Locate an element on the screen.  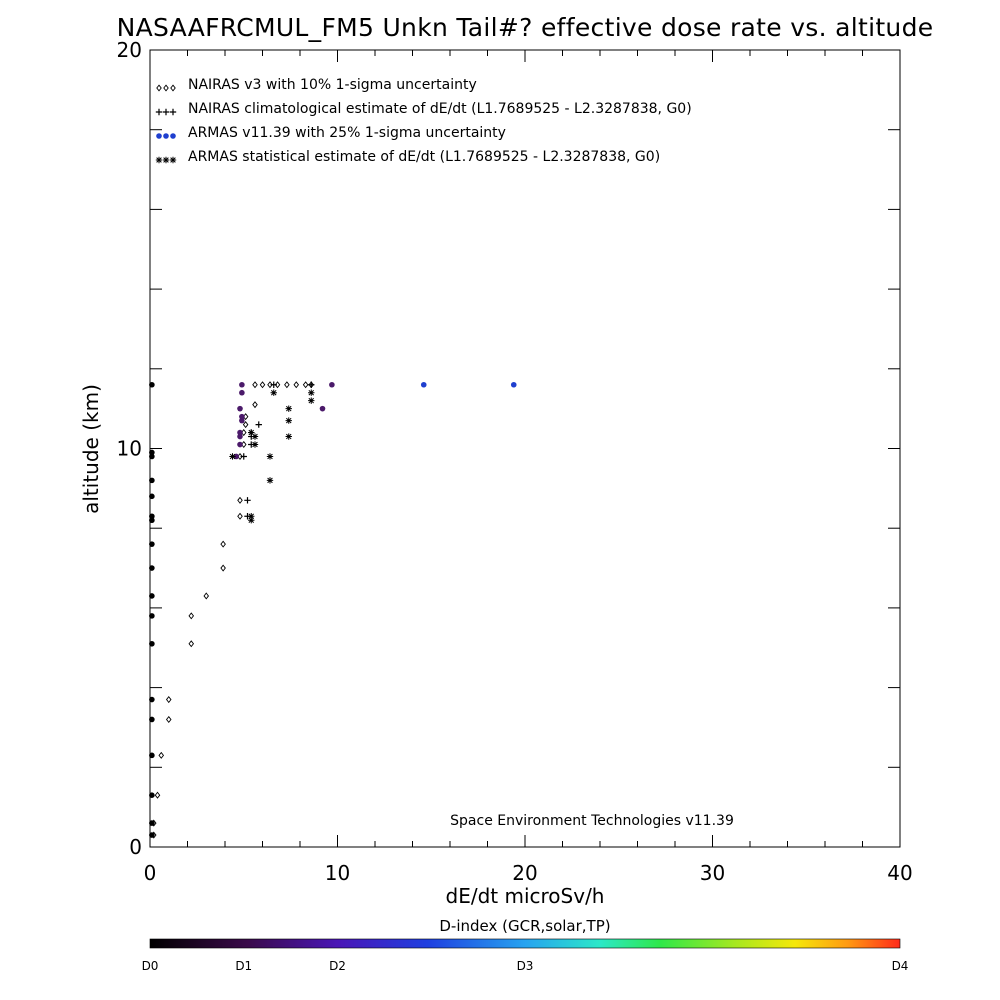
x-tick-label: 30 is located at coordinates (712, 873).